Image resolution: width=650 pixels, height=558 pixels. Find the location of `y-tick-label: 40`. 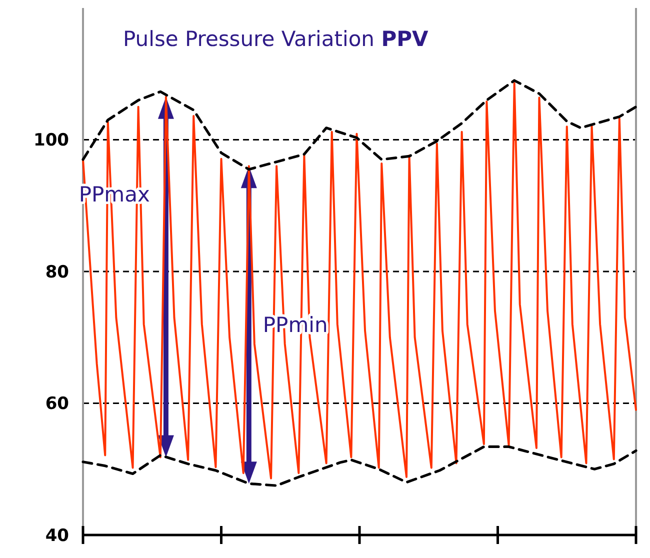

y-tick-label: 40 is located at coordinates (57, 536).